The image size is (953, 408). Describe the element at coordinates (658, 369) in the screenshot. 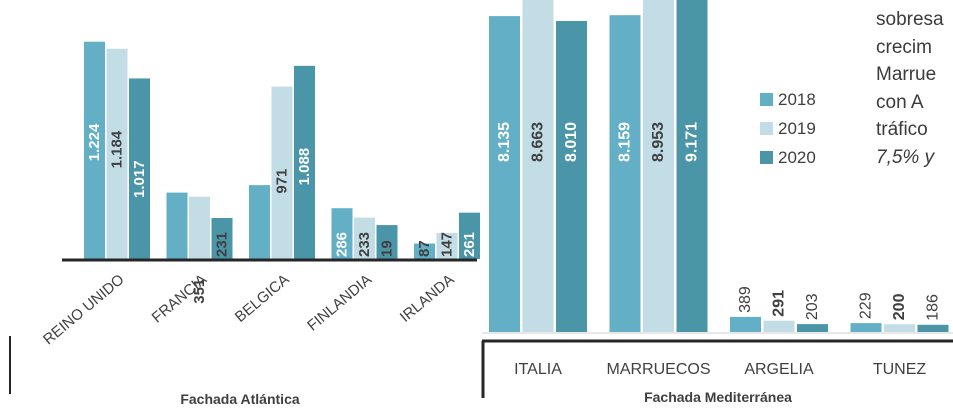

I see `x-tick-label: MARRUECOS` at that location.